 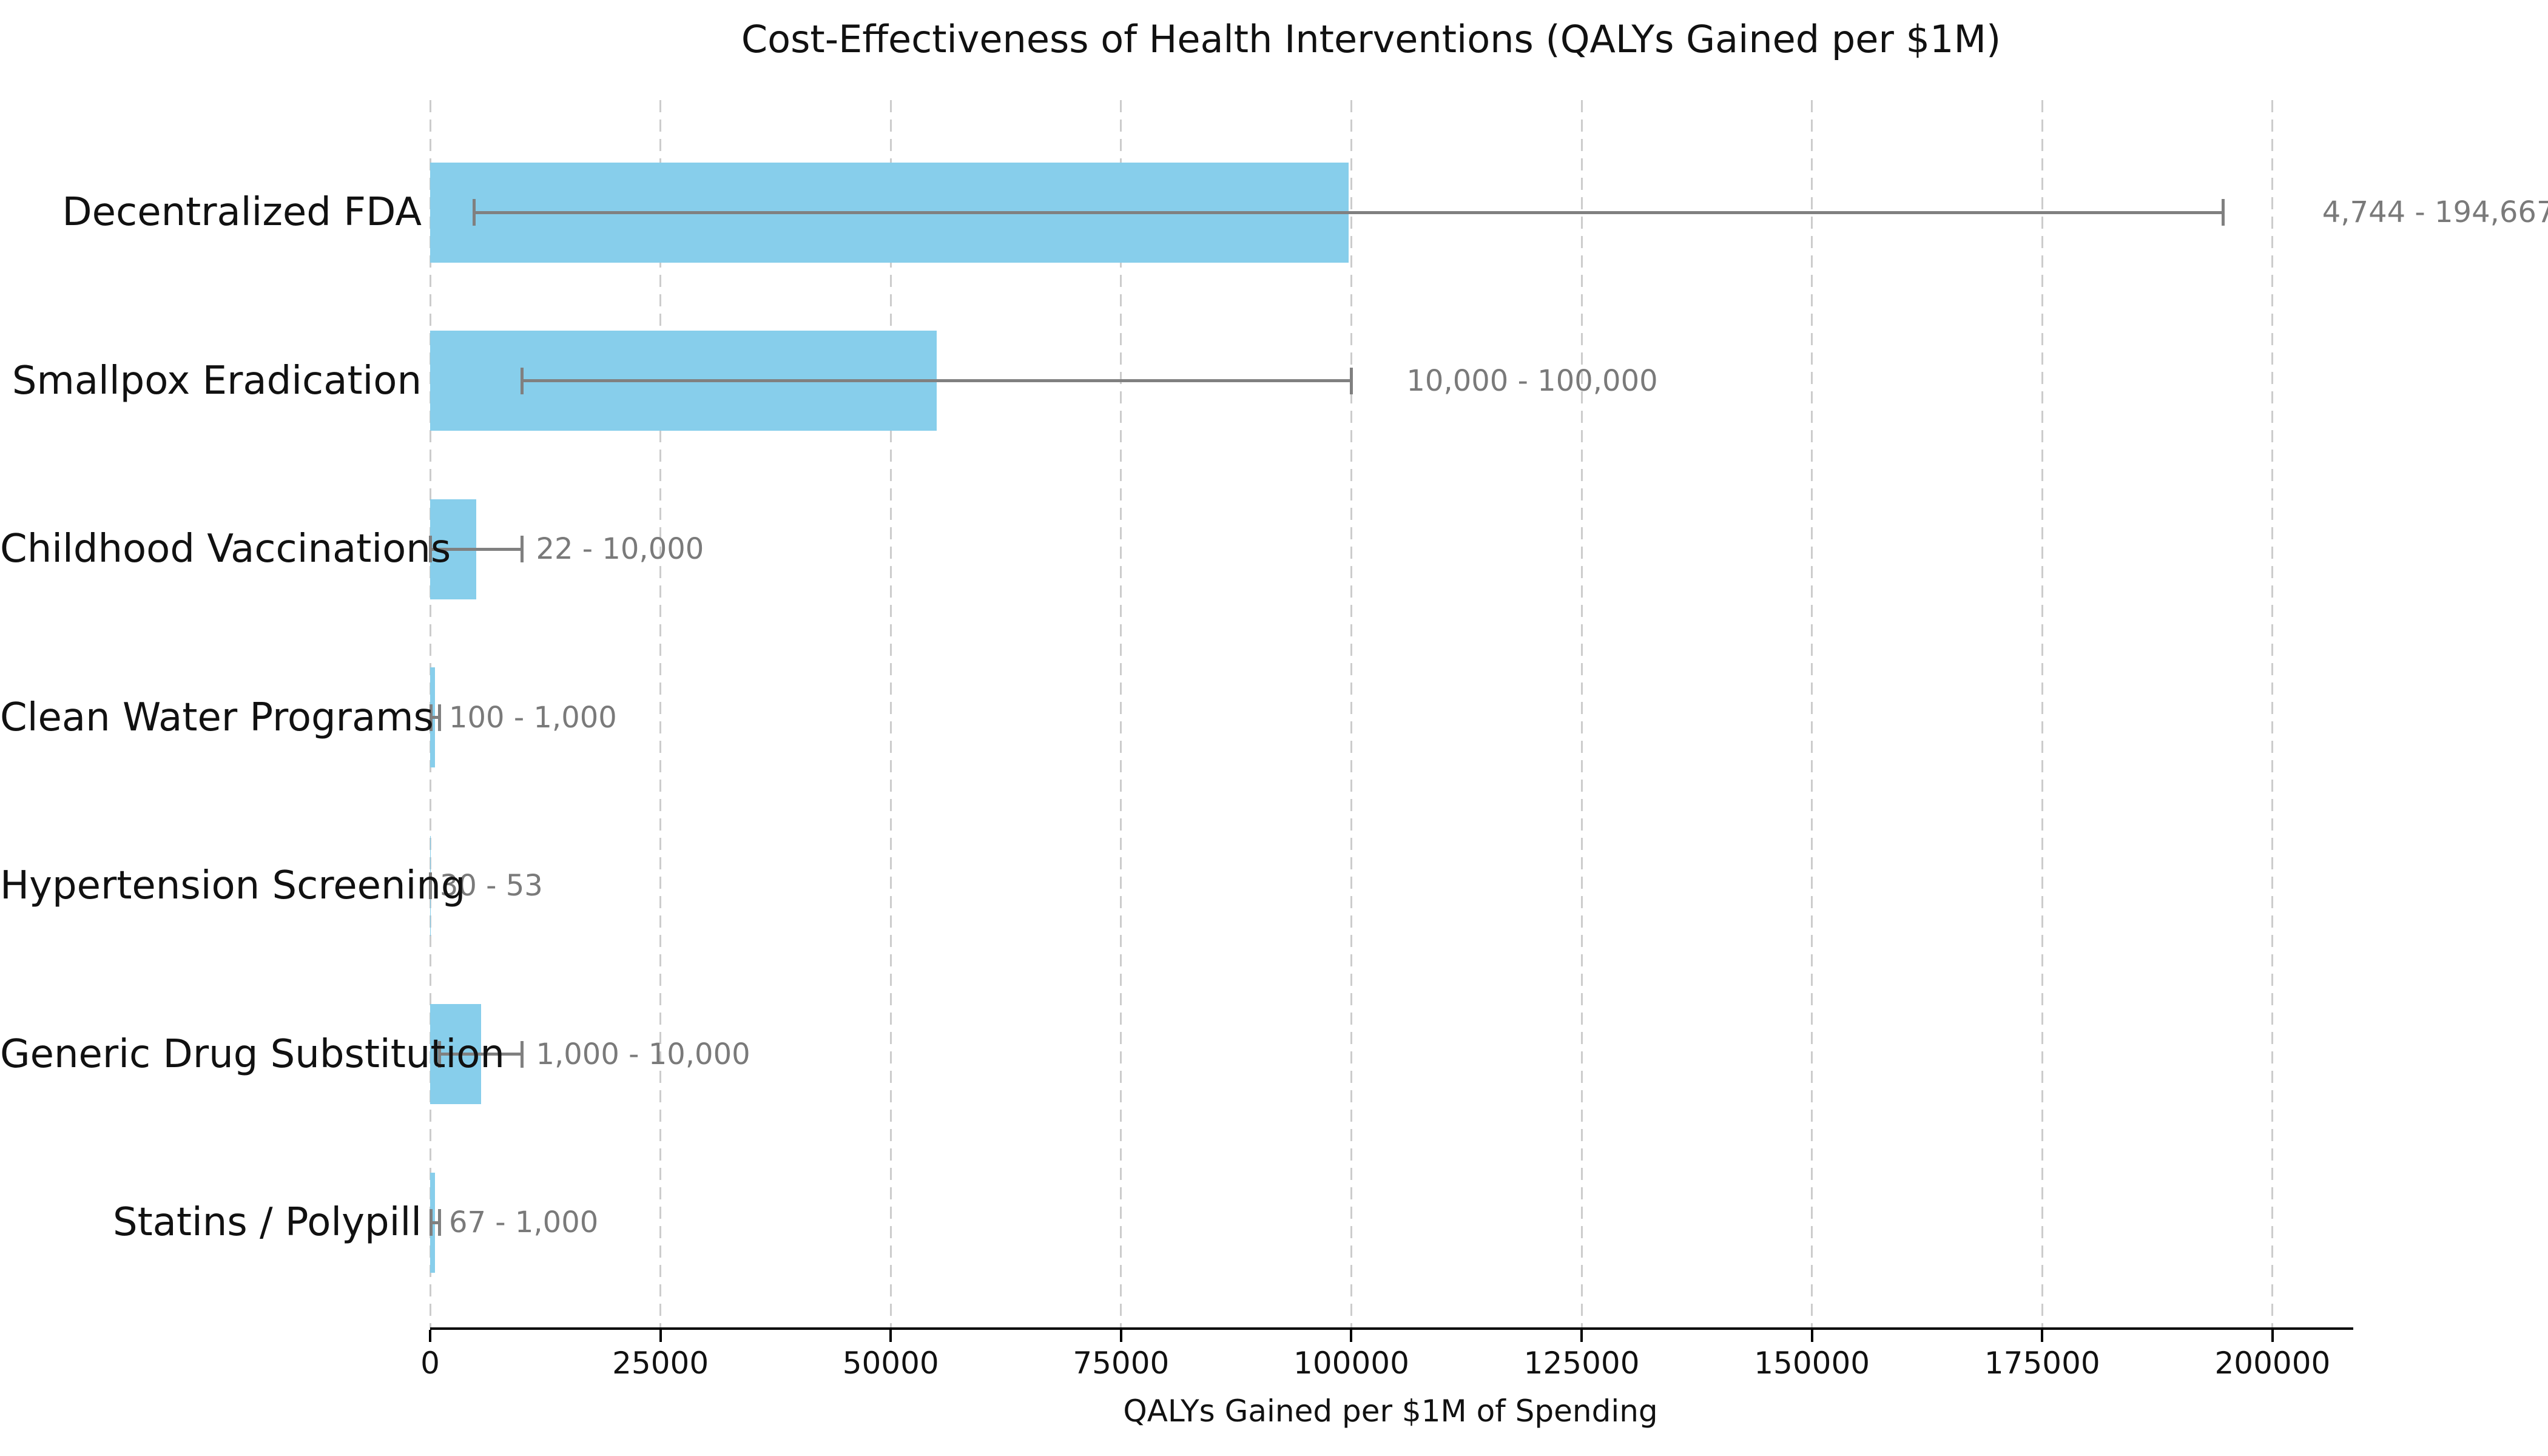 I want to click on x-axis-label: QALYs Gained per $1M of Spending, so click(x=1390, y=1411).